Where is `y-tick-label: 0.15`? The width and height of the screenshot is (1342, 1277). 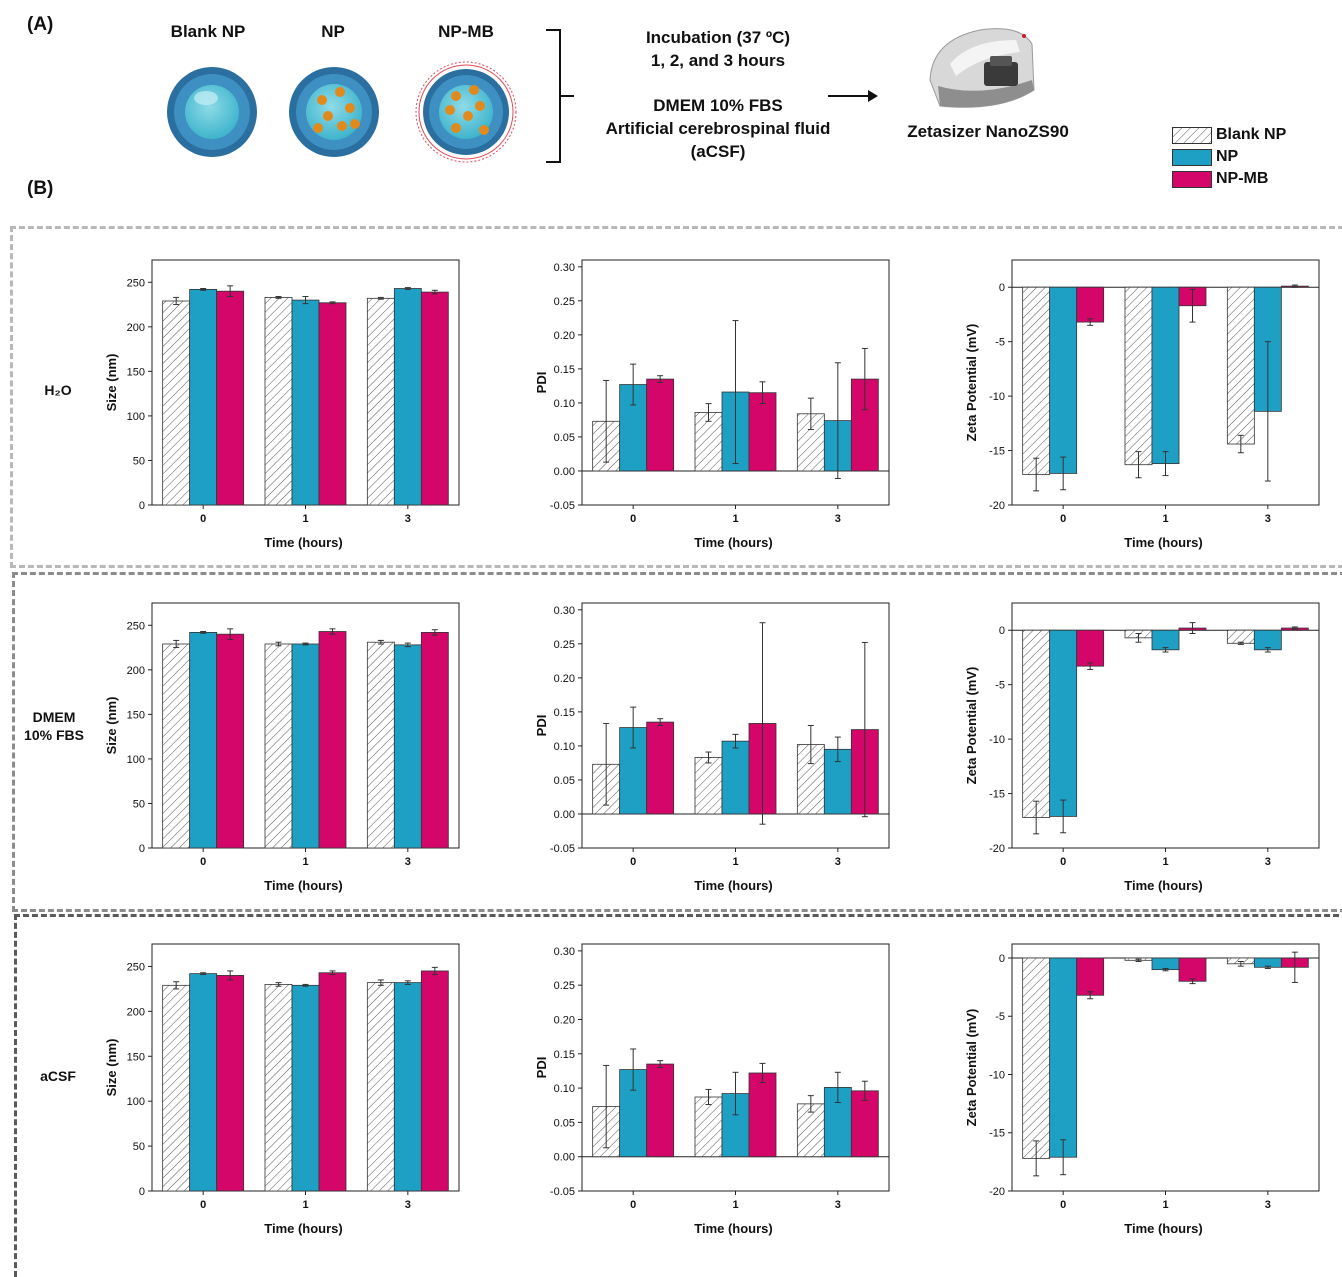
y-tick-label: 0.15 is located at coordinates (564, 713).